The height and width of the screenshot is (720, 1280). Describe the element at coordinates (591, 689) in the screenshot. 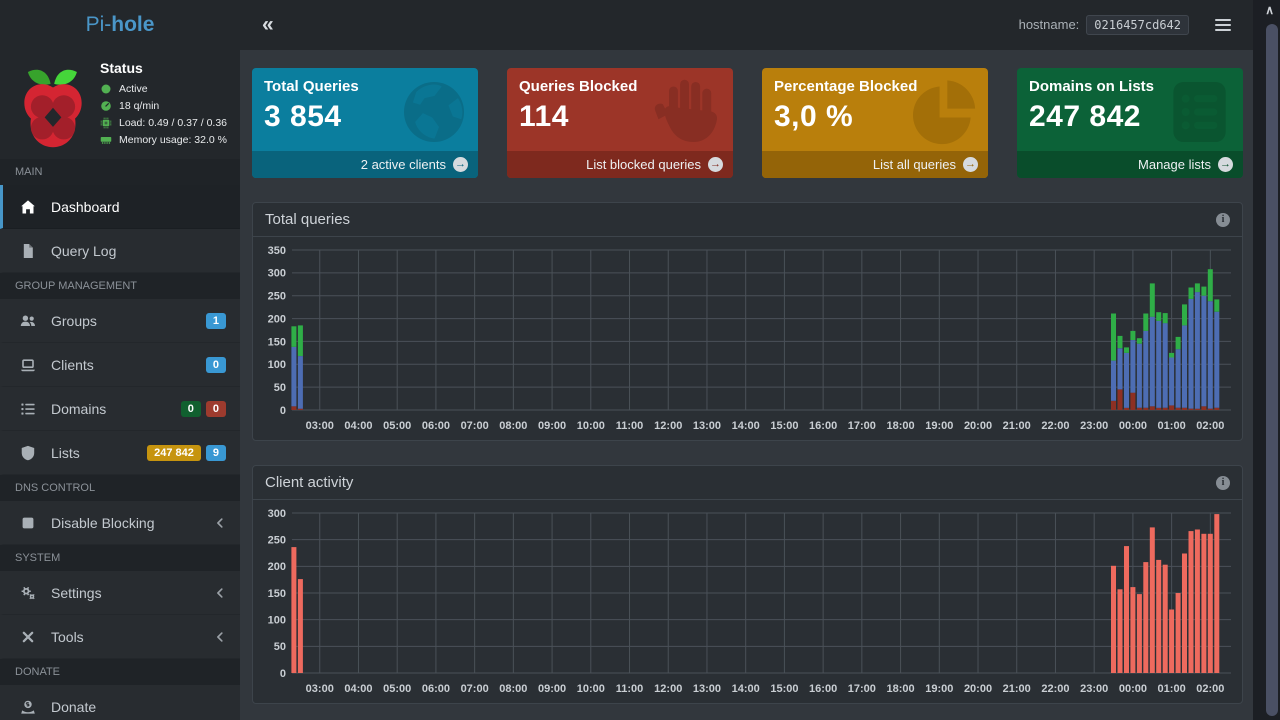

I see `svg-text: 10:00` at that location.